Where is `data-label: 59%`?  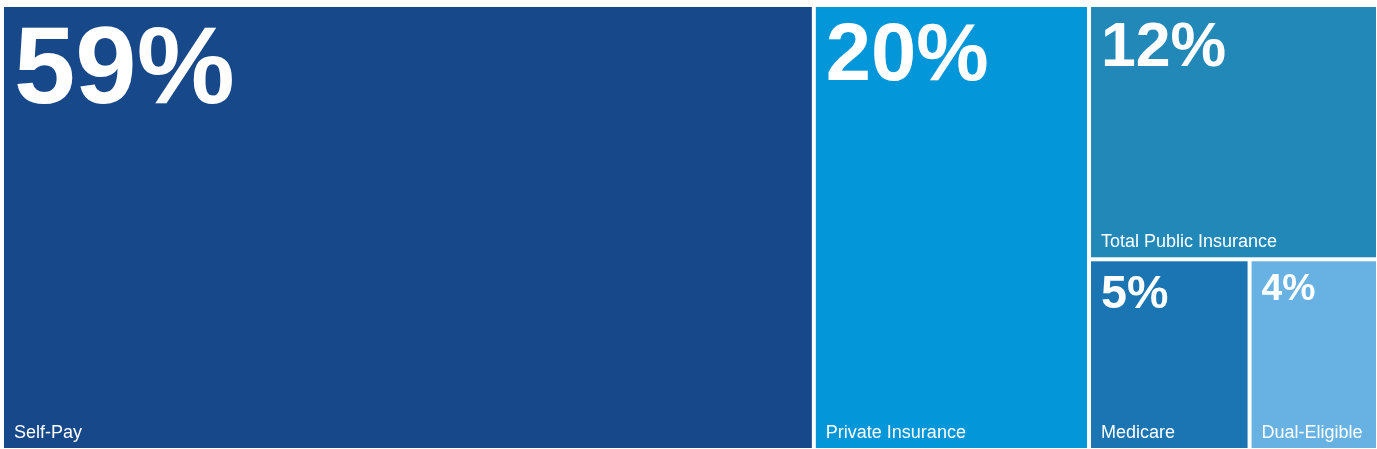 data-label: 59% is located at coordinates (124, 64).